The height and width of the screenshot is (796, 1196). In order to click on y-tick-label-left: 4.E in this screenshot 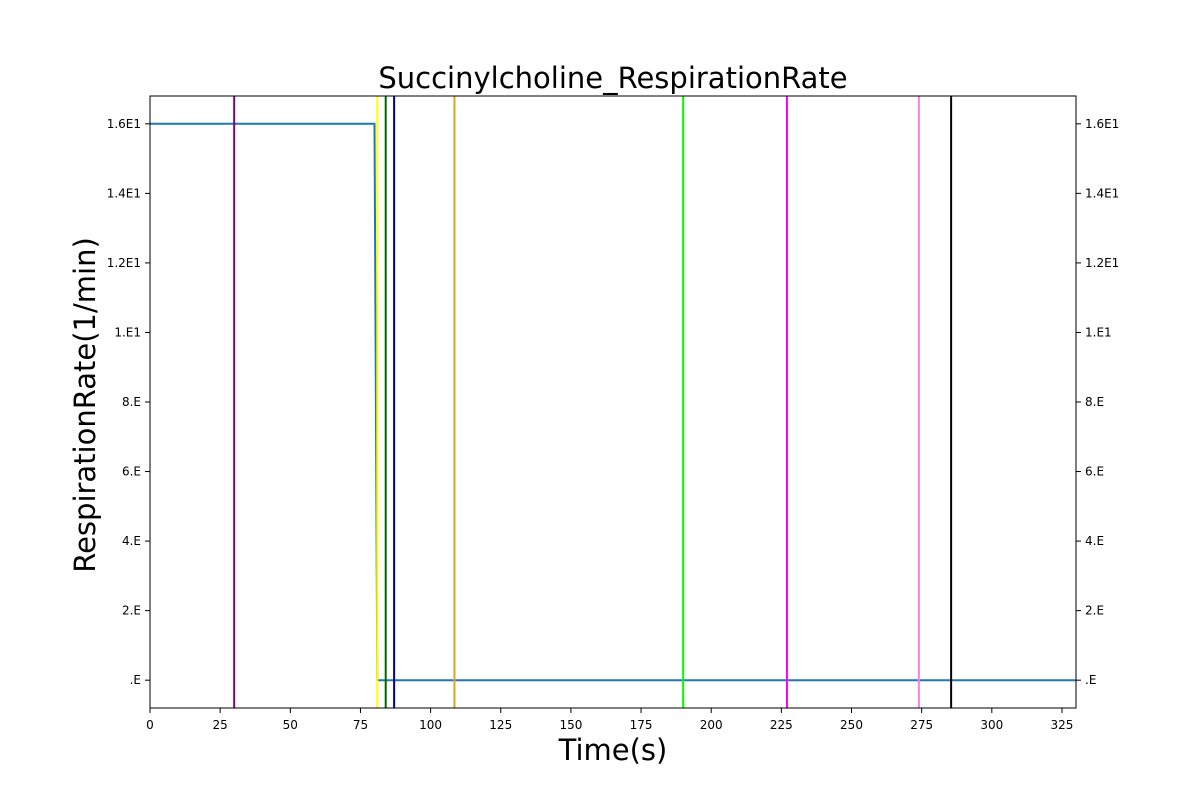, I will do `click(131, 541)`.